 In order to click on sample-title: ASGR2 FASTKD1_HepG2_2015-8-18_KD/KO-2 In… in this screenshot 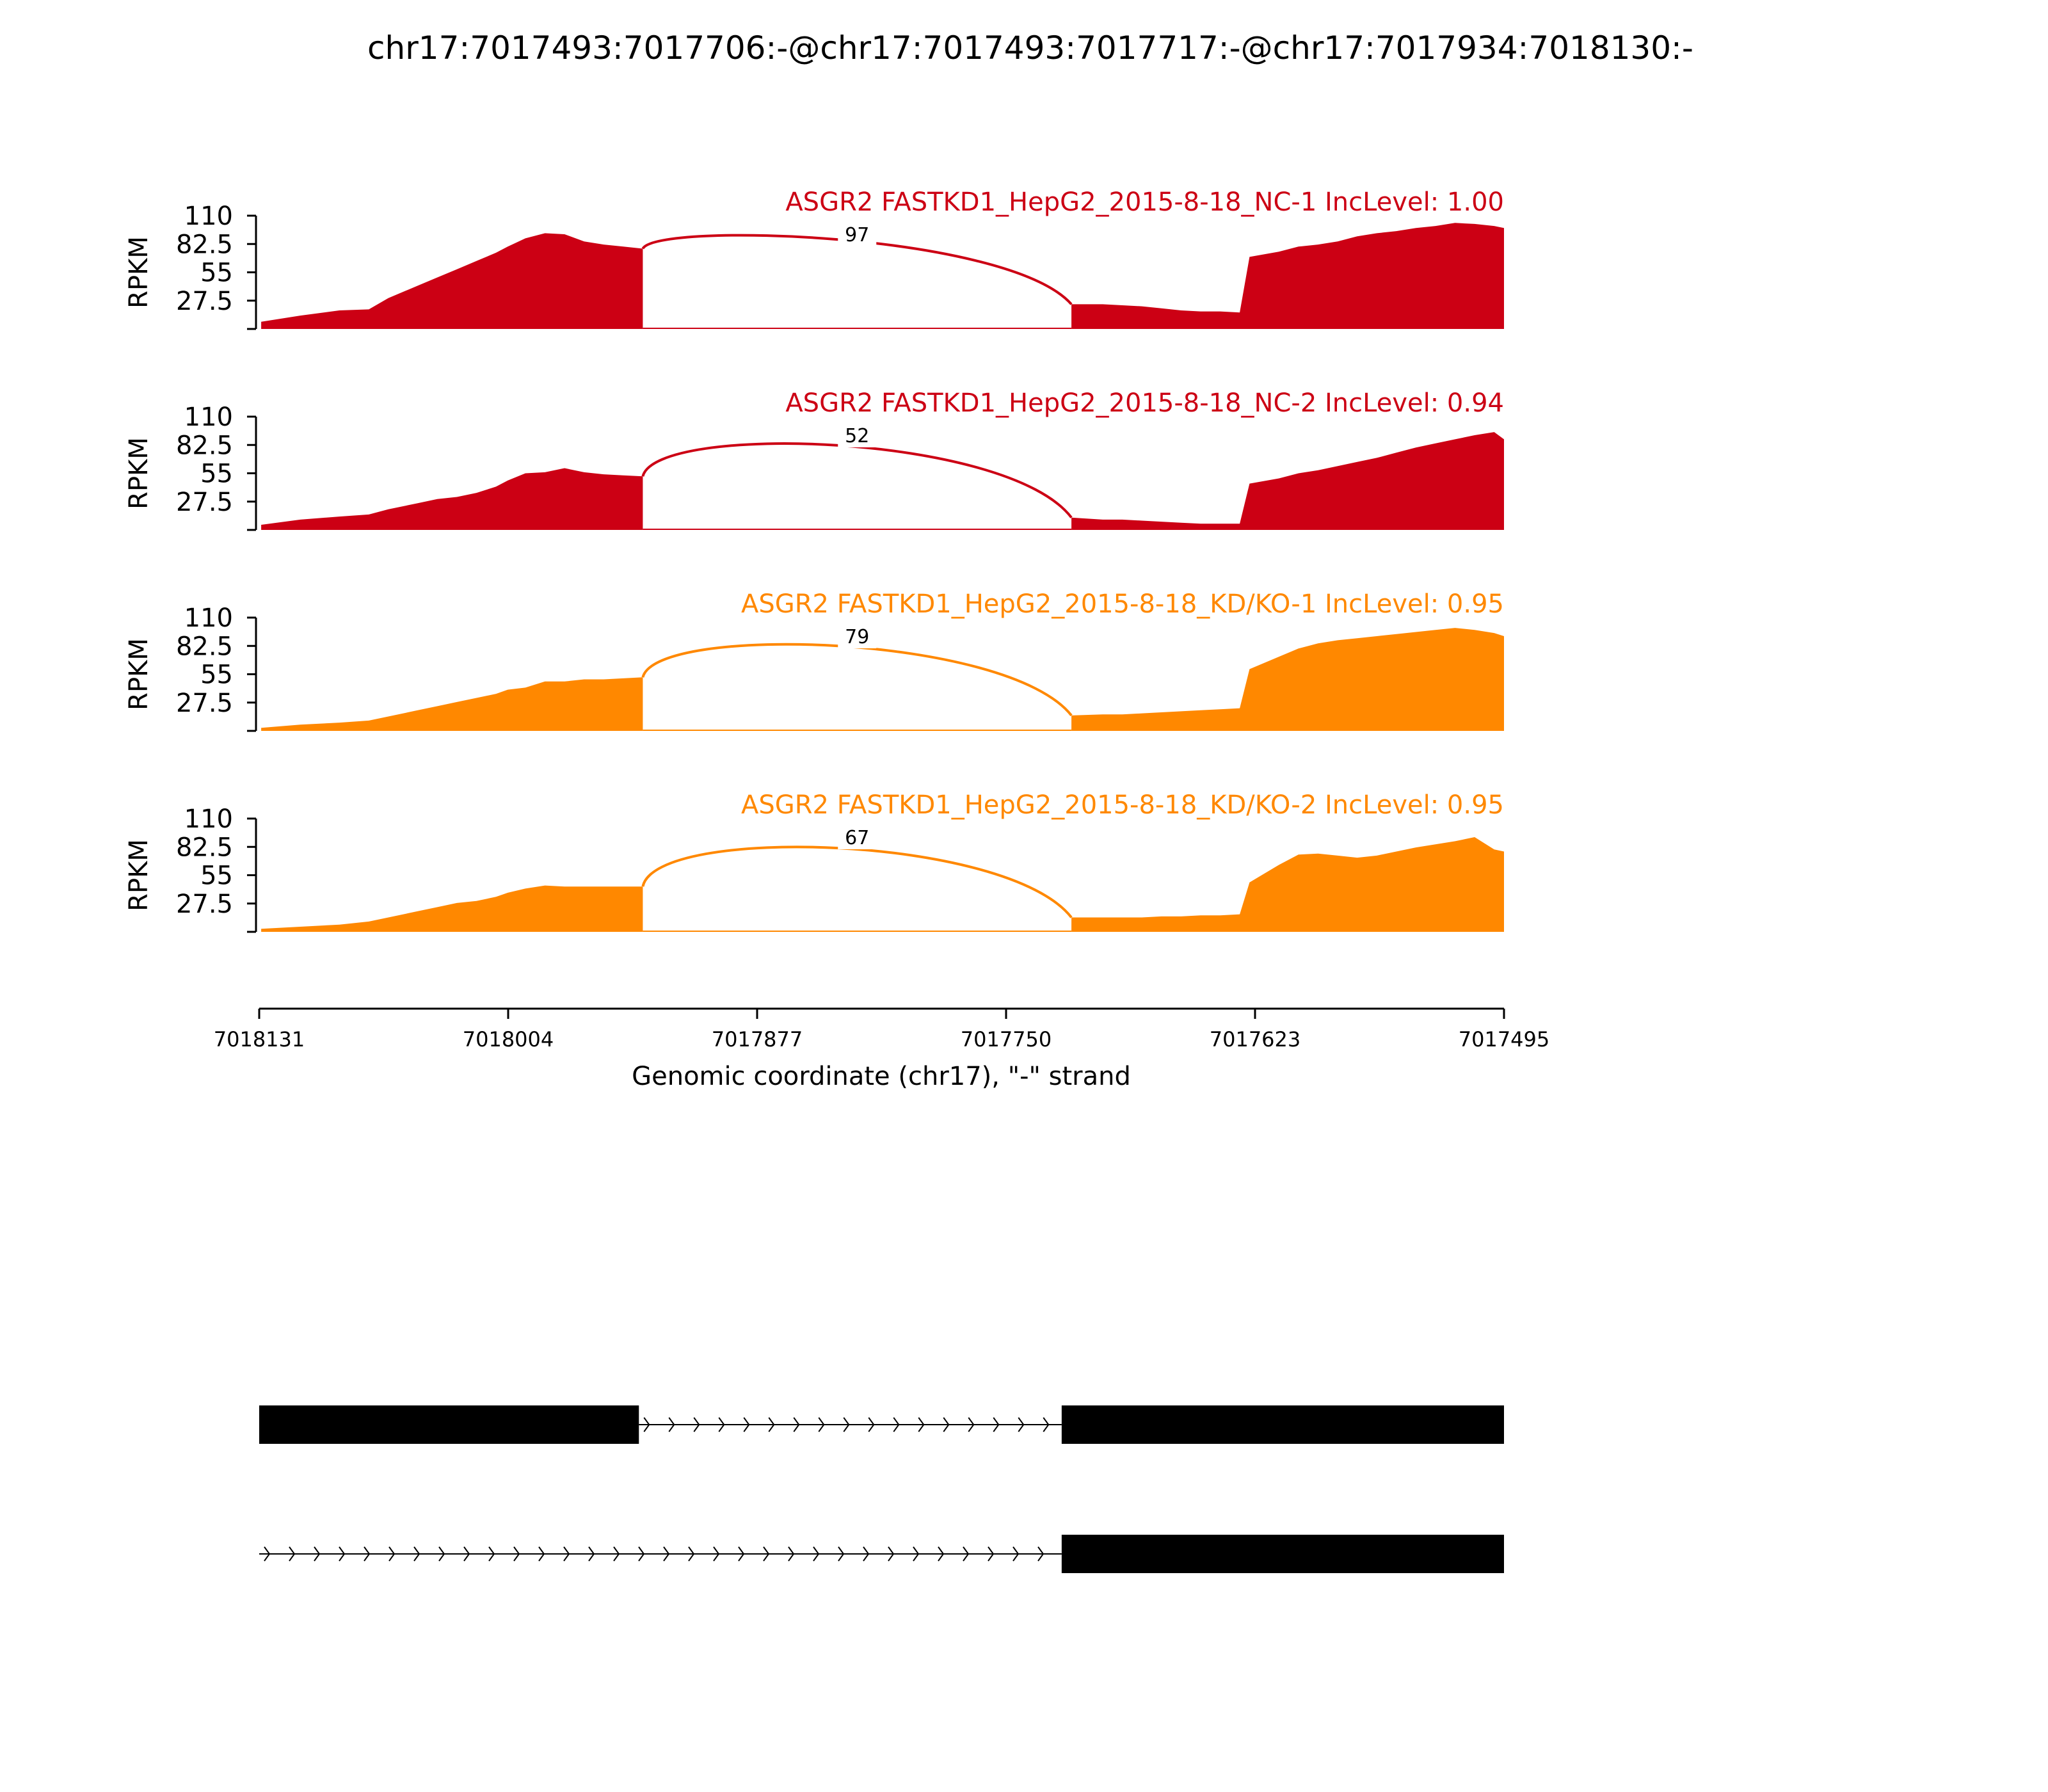, I will do `click(1122, 805)`.